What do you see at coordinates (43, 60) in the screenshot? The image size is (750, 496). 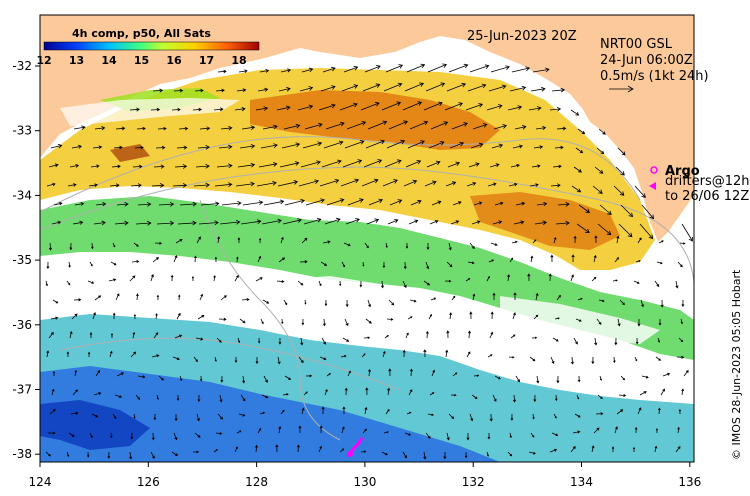 I see `colorbar-tick-label: 12` at bounding box center [43, 60].